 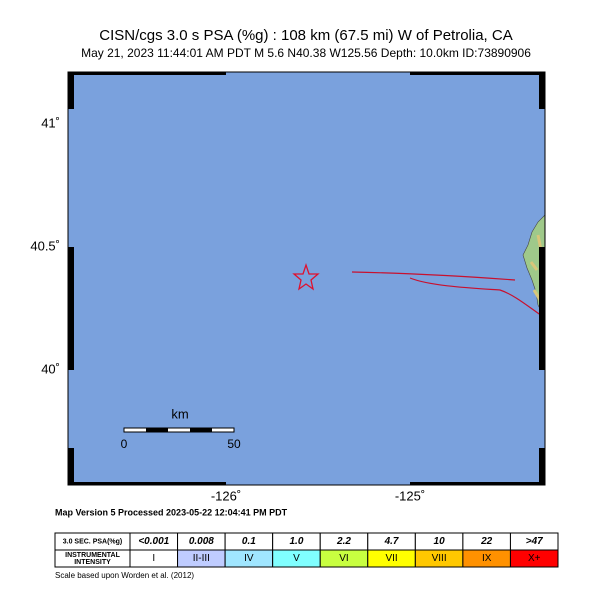 What do you see at coordinates (343, 541) in the screenshot?
I see `psa-value: 2.2` at bounding box center [343, 541].